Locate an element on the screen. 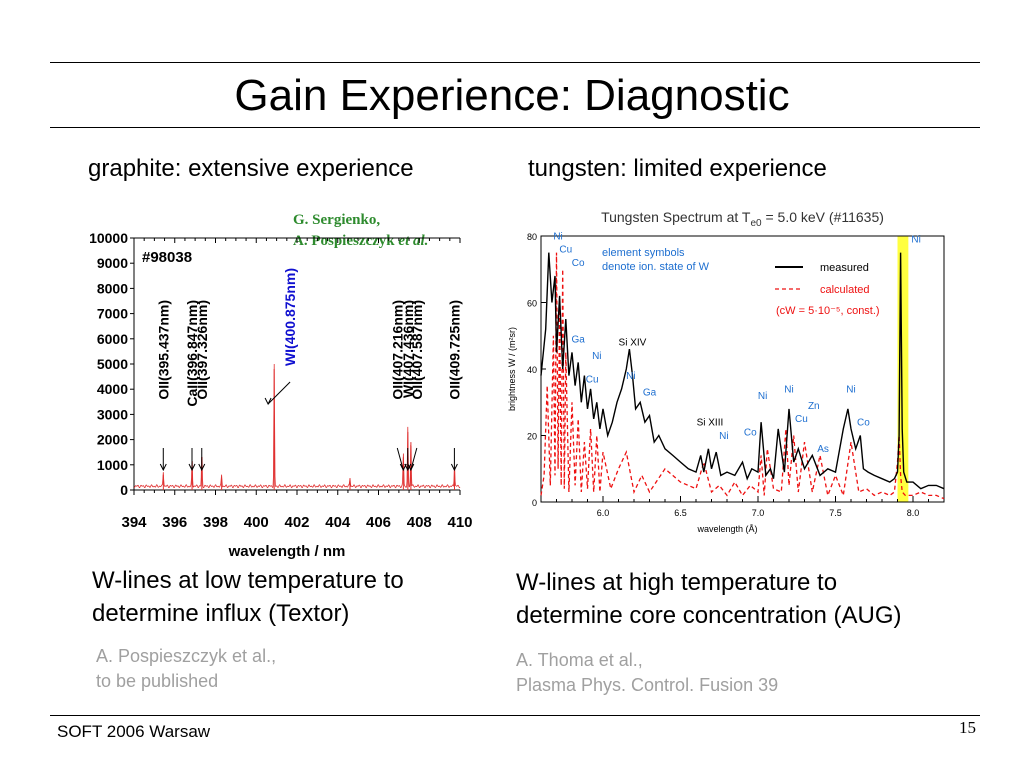 The image size is (1024, 768). line-id-label: WI(407.436nm) is located at coordinates (408, 349).